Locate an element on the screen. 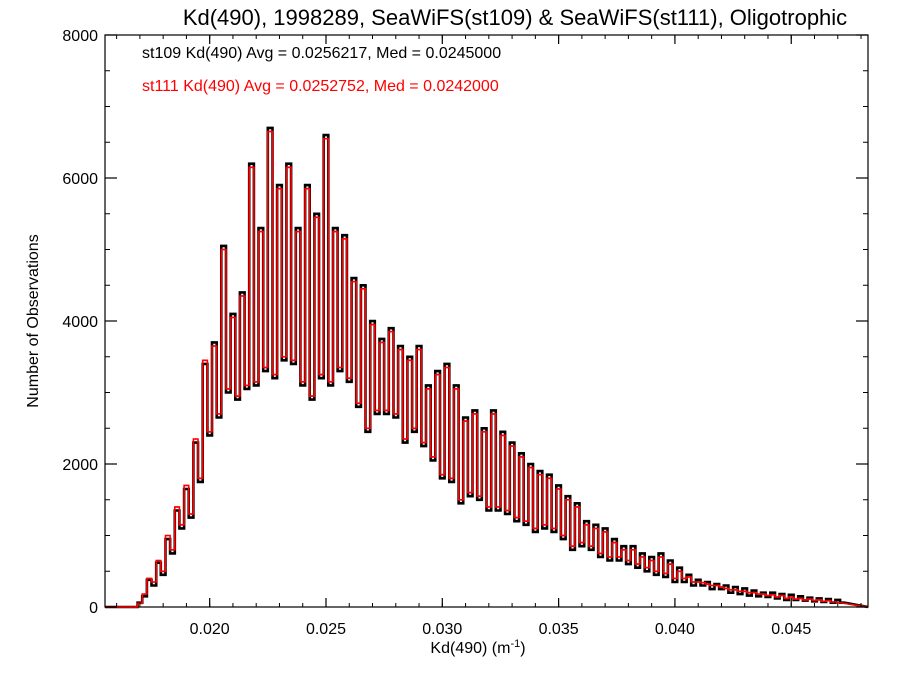  x-axis-title-close: ) is located at coordinates (522, 648).